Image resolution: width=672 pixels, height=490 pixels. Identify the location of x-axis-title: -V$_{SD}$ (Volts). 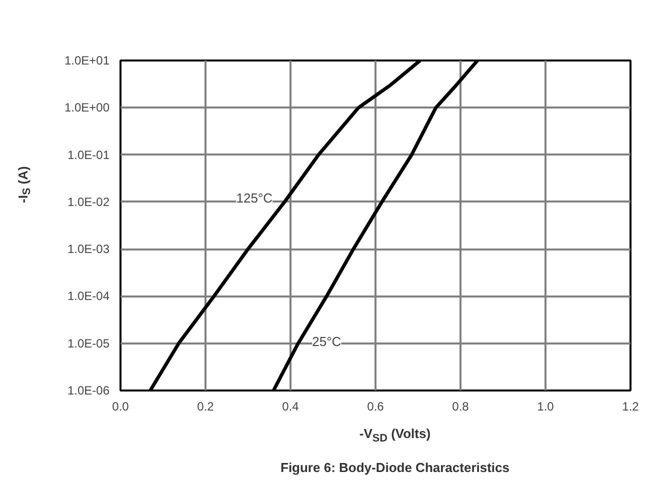
(395, 436).